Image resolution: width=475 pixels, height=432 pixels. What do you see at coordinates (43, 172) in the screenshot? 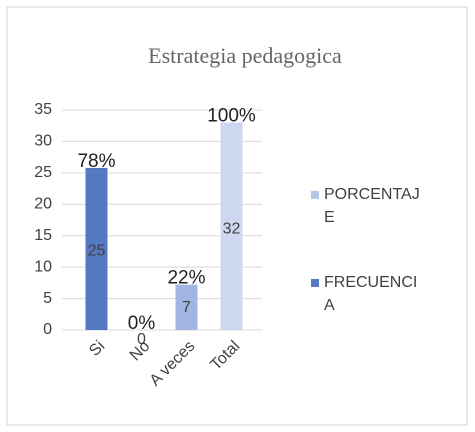
I see `y-tick-label: 25` at bounding box center [43, 172].